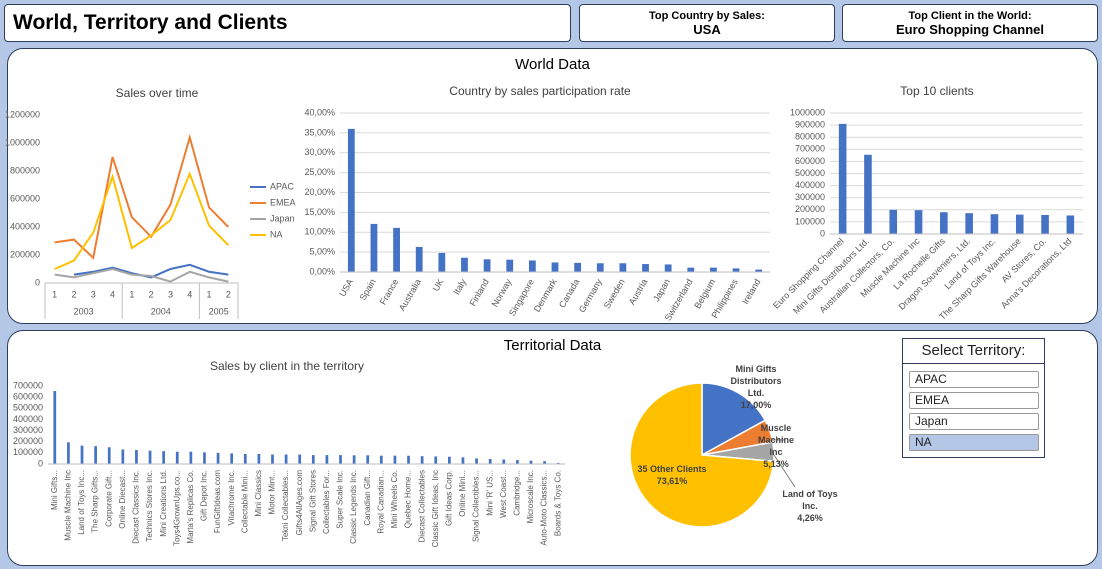 Image resolution: width=1102 pixels, height=569 pixels. What do you see at coordinates (299, 503) in the screenshot?
I see `x-tick-label: Gifts4AllAges.com` at bounding box center [299, 503].